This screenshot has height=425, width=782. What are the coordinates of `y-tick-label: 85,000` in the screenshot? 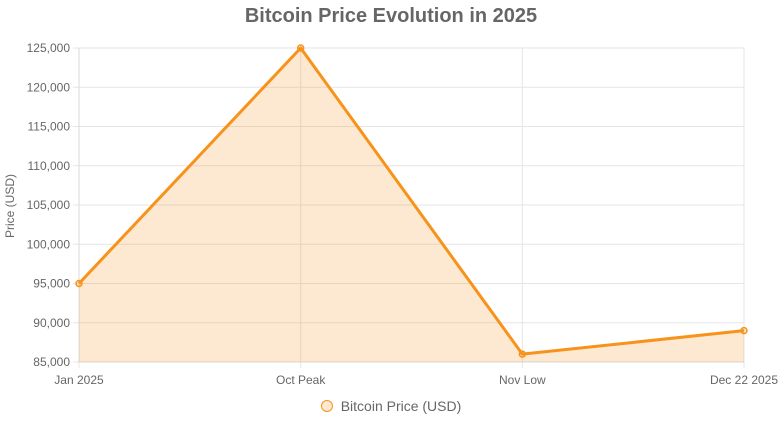 It's located at (51, 362).